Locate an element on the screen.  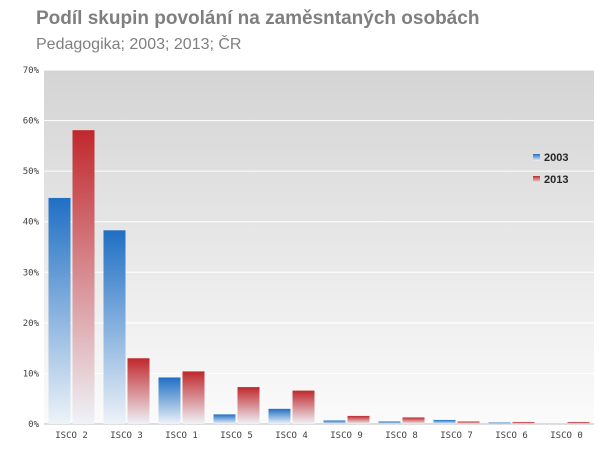
legend: 2003 2013 is located at coordinates (550, 169).